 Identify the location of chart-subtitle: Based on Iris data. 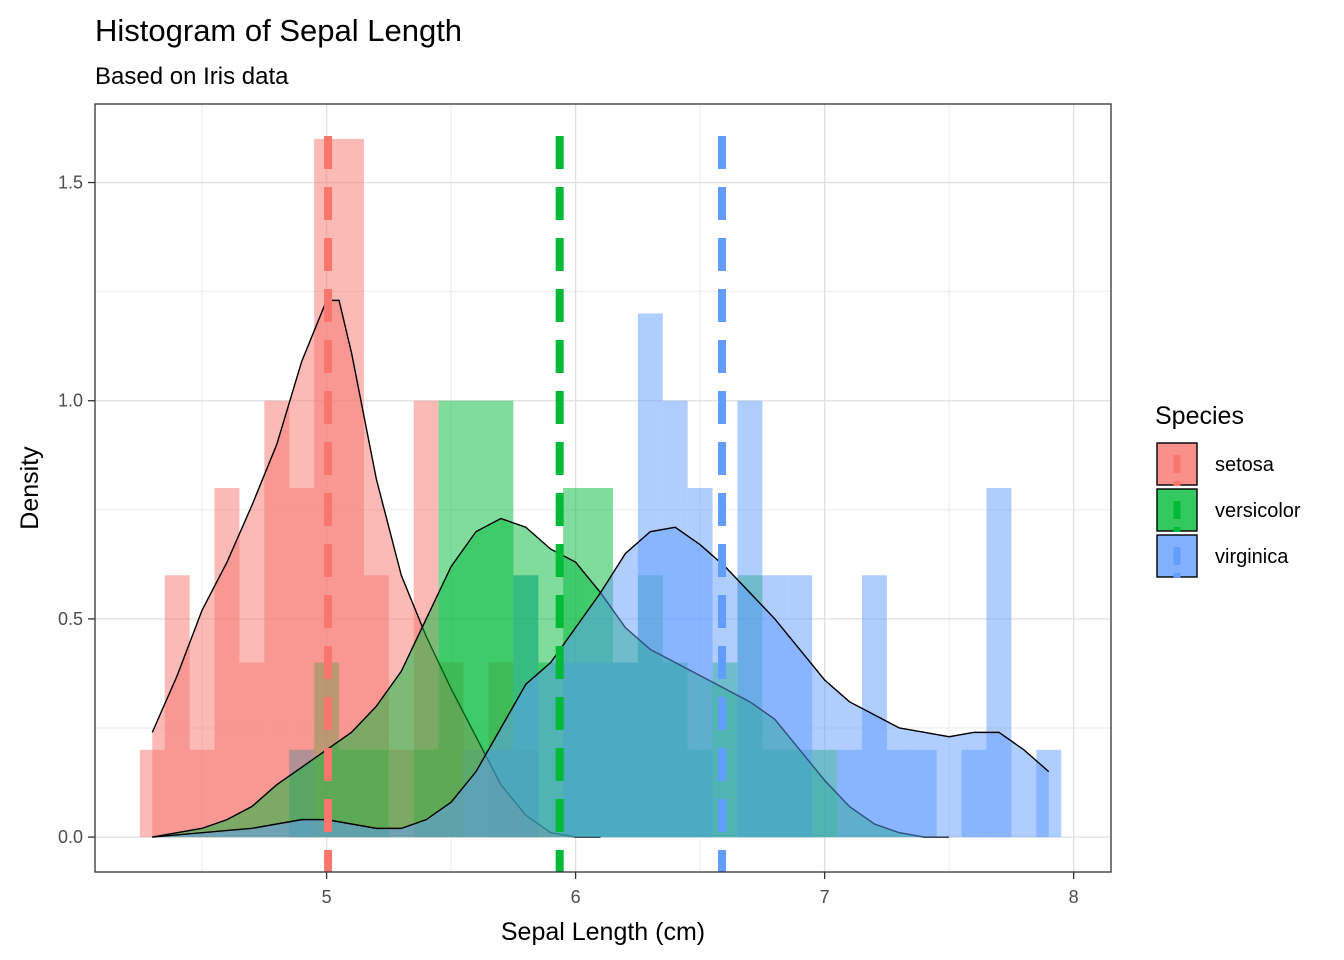
(192, 76).